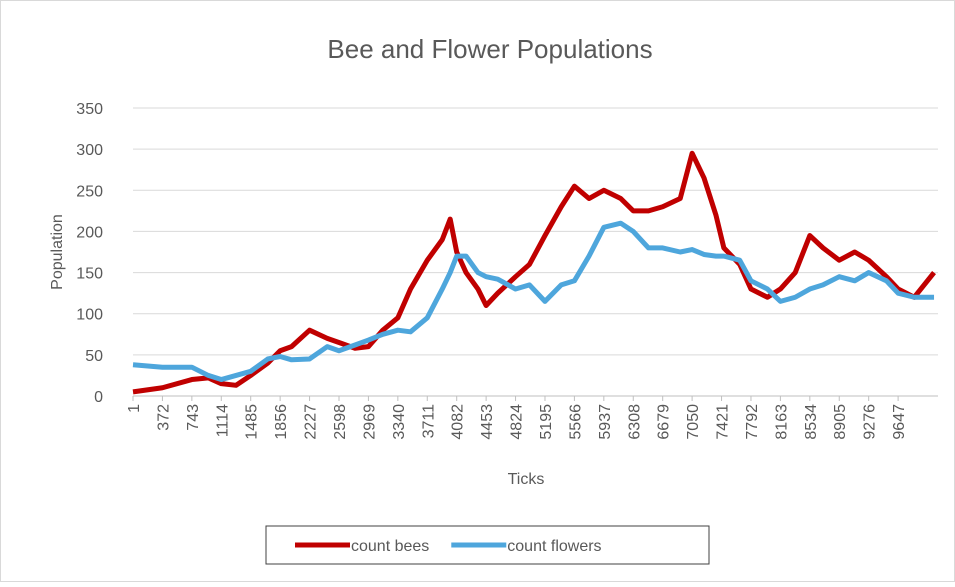 This screenshot has width=955, height=587. I want to click on x-tick-label: 3340, so click(399, 422).